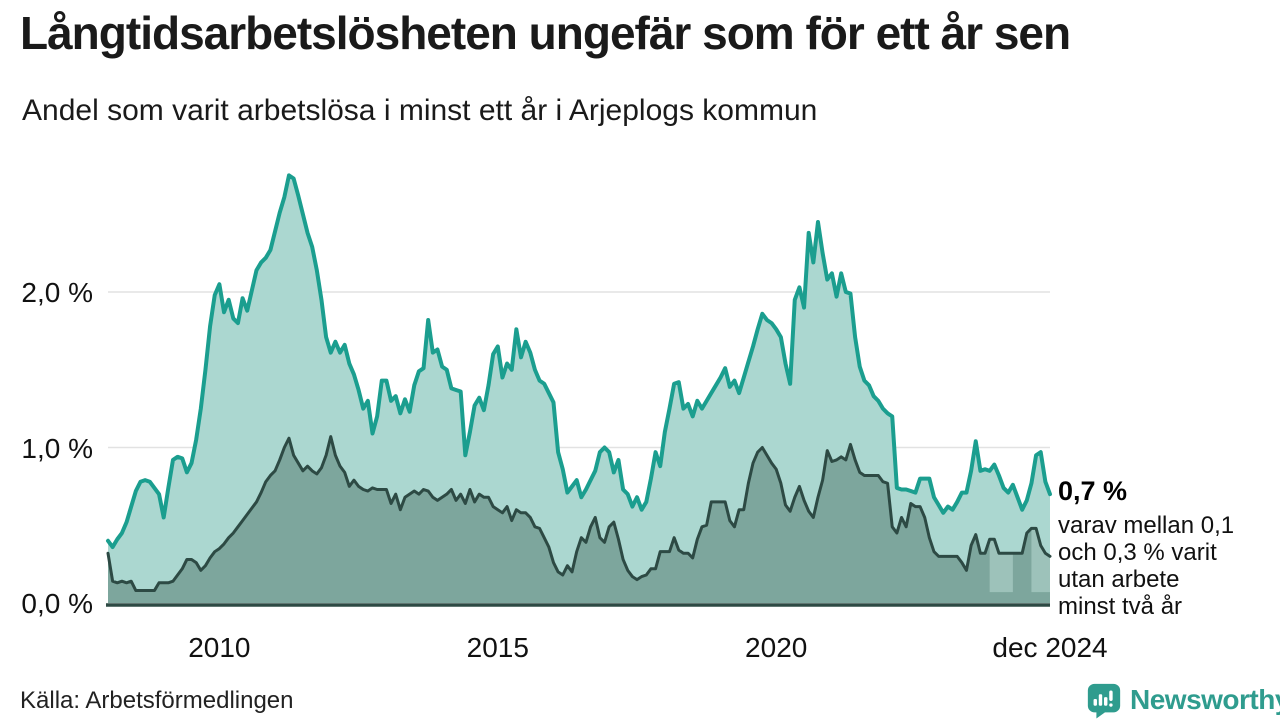 The height and width of the screenshot is (720, 1280). What do you see at coordinates (1093, 491) in the screenshot?
I see `latest-value-annotation: 0,7 %` at bounding box center [1093, 491].